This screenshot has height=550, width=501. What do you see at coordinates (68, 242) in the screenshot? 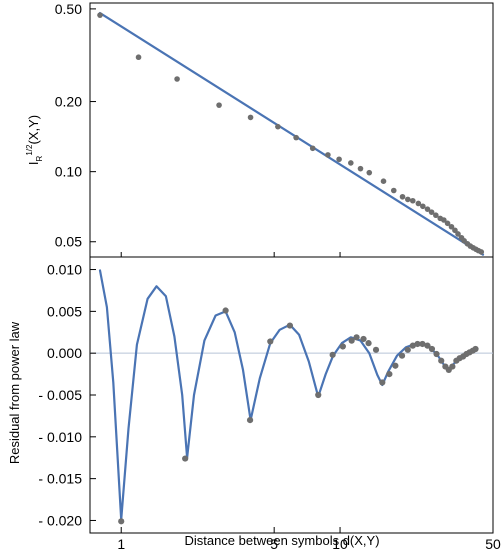
I see `top-y-tick-label: 0.05` at bounding box center [68, 242].